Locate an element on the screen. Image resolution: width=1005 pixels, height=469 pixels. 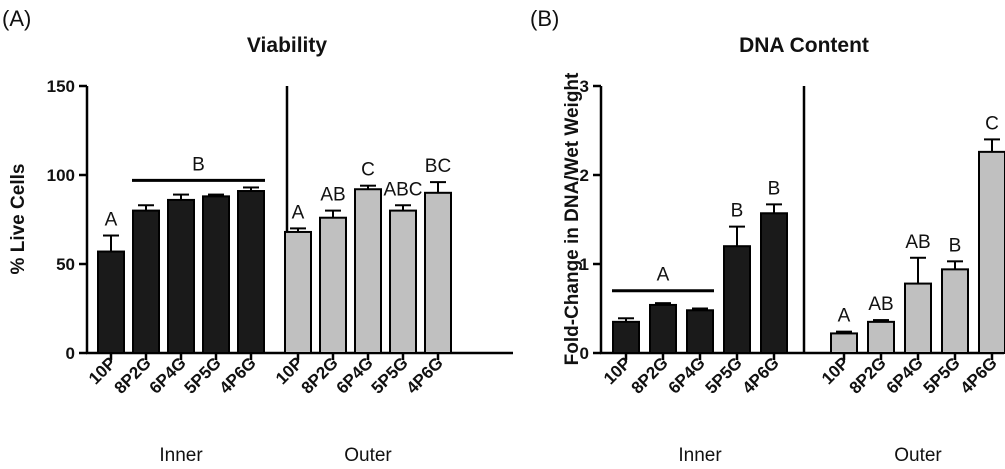
y-tick-label: 1 is located at coordinates (584, 264).